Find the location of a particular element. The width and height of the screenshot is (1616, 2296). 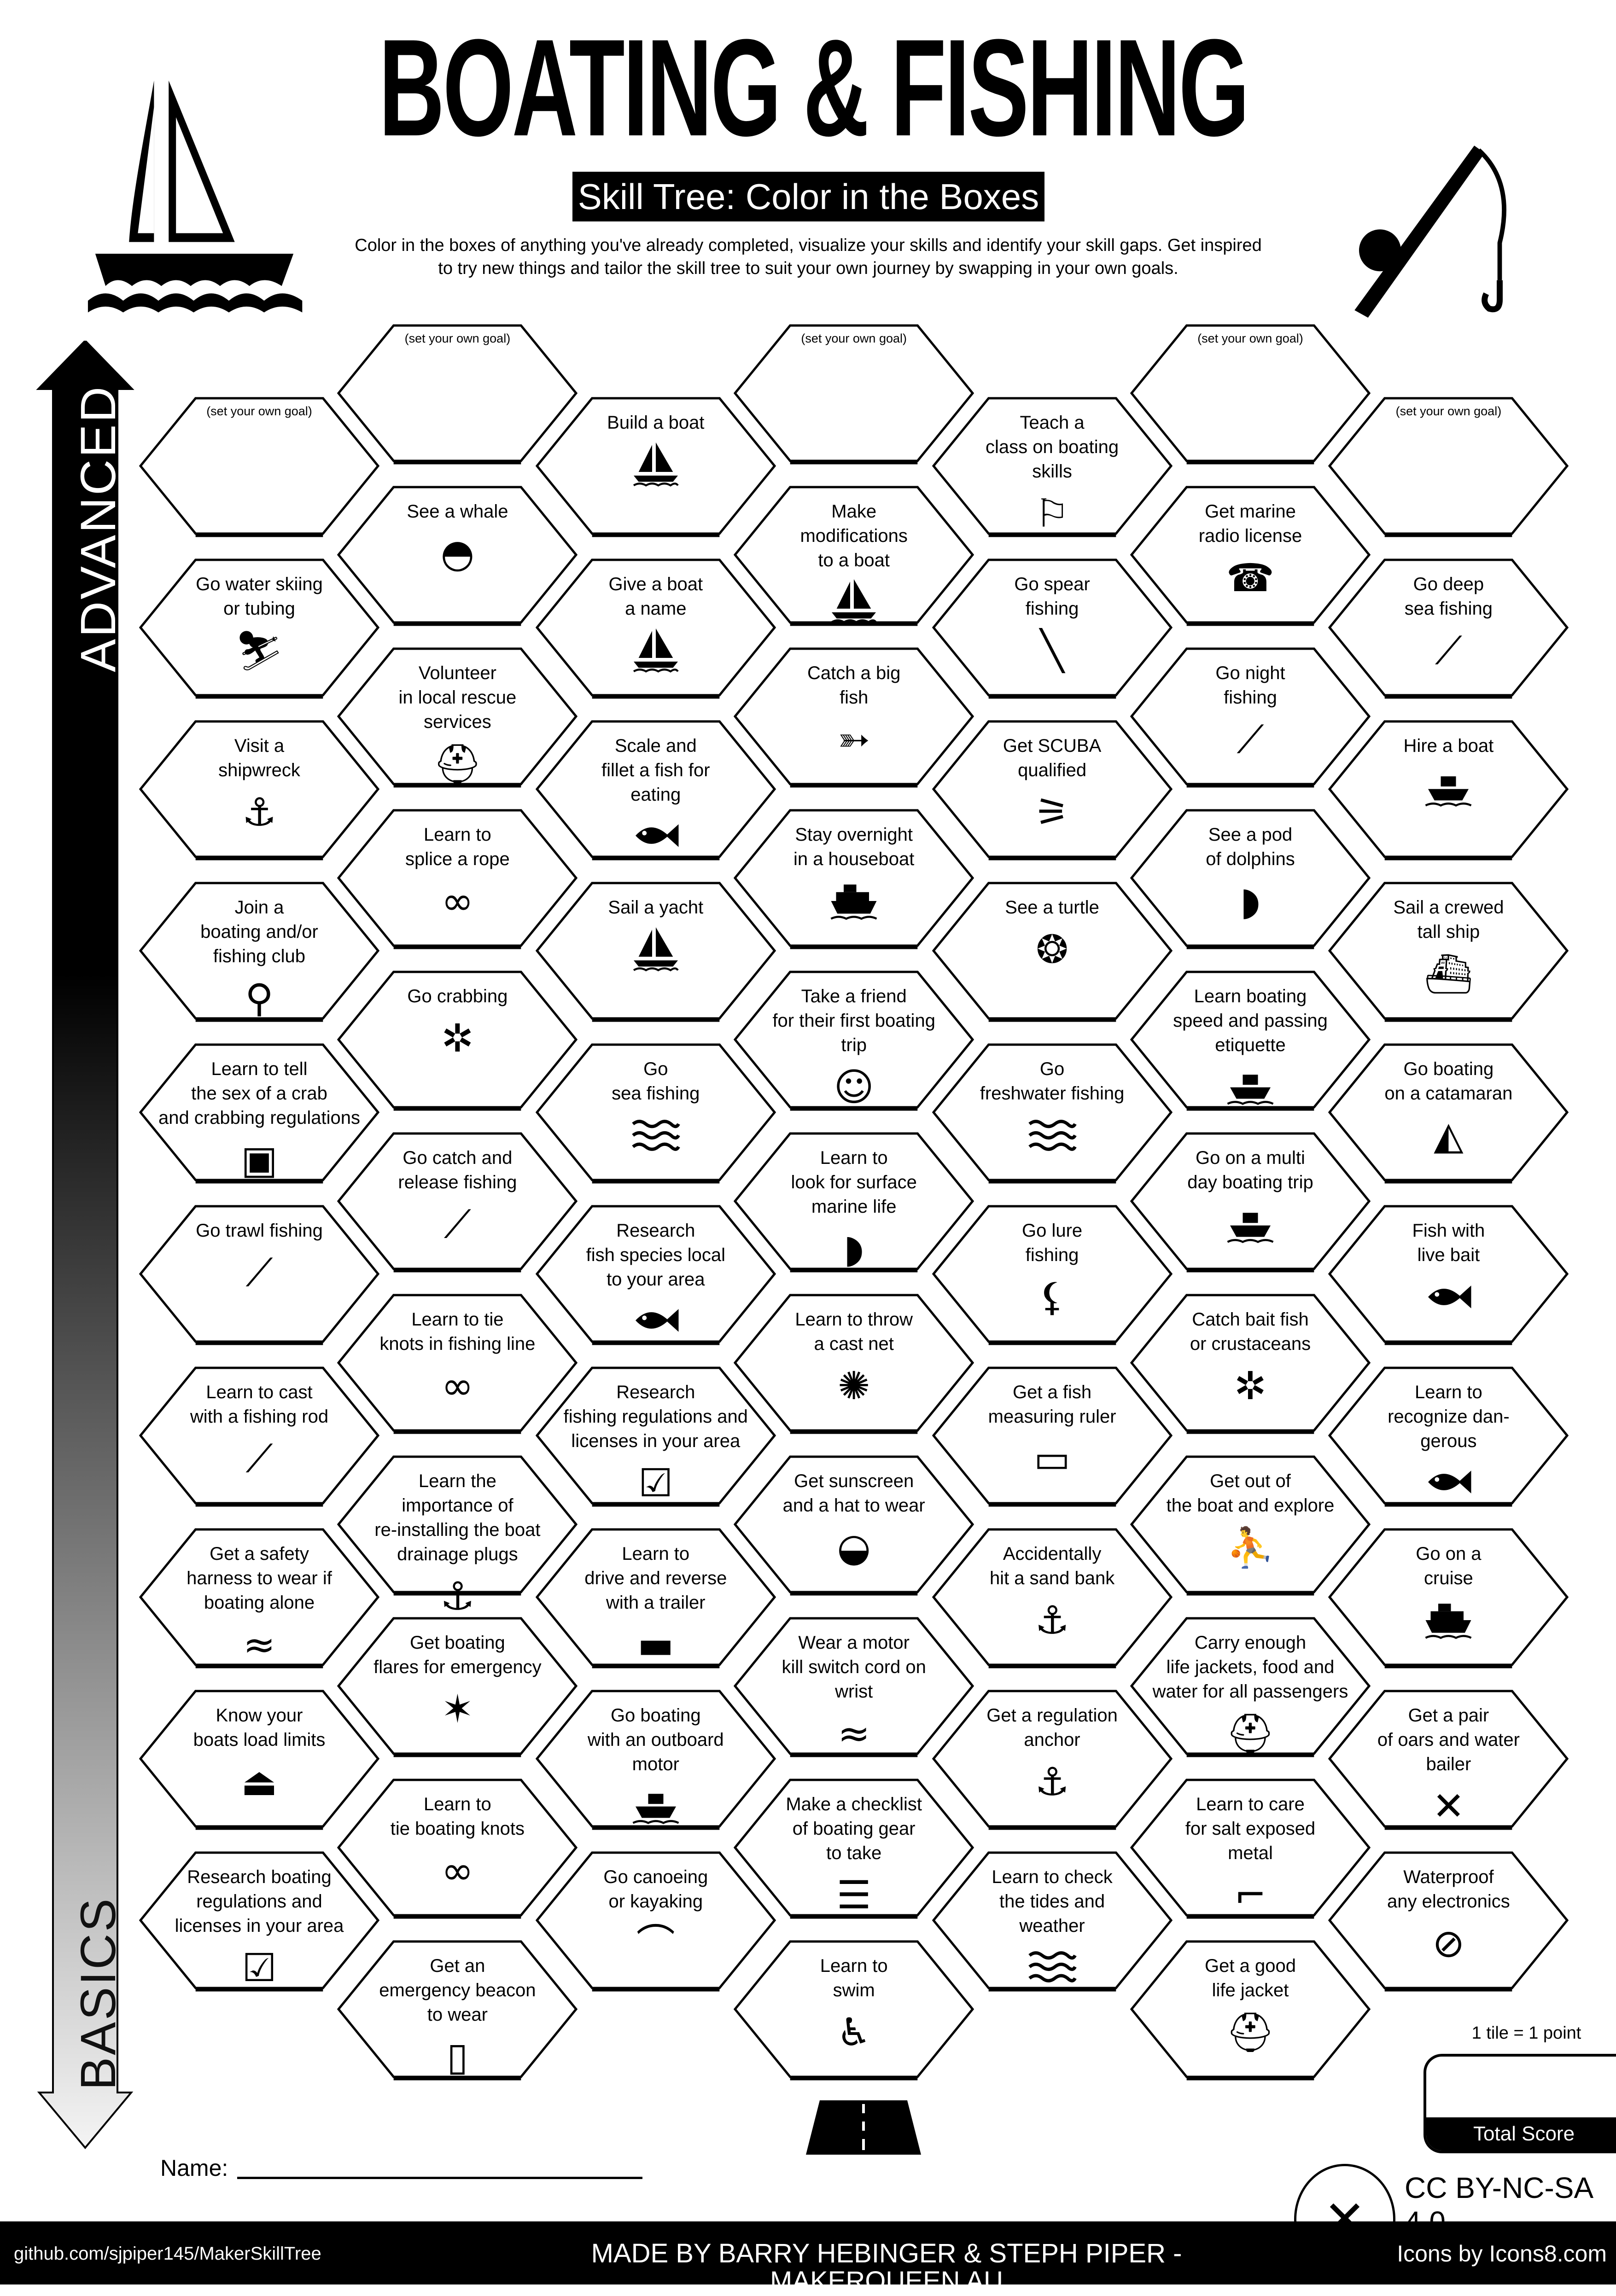

skill-label: Go spear fishing is located at coordinates (1052, 596).